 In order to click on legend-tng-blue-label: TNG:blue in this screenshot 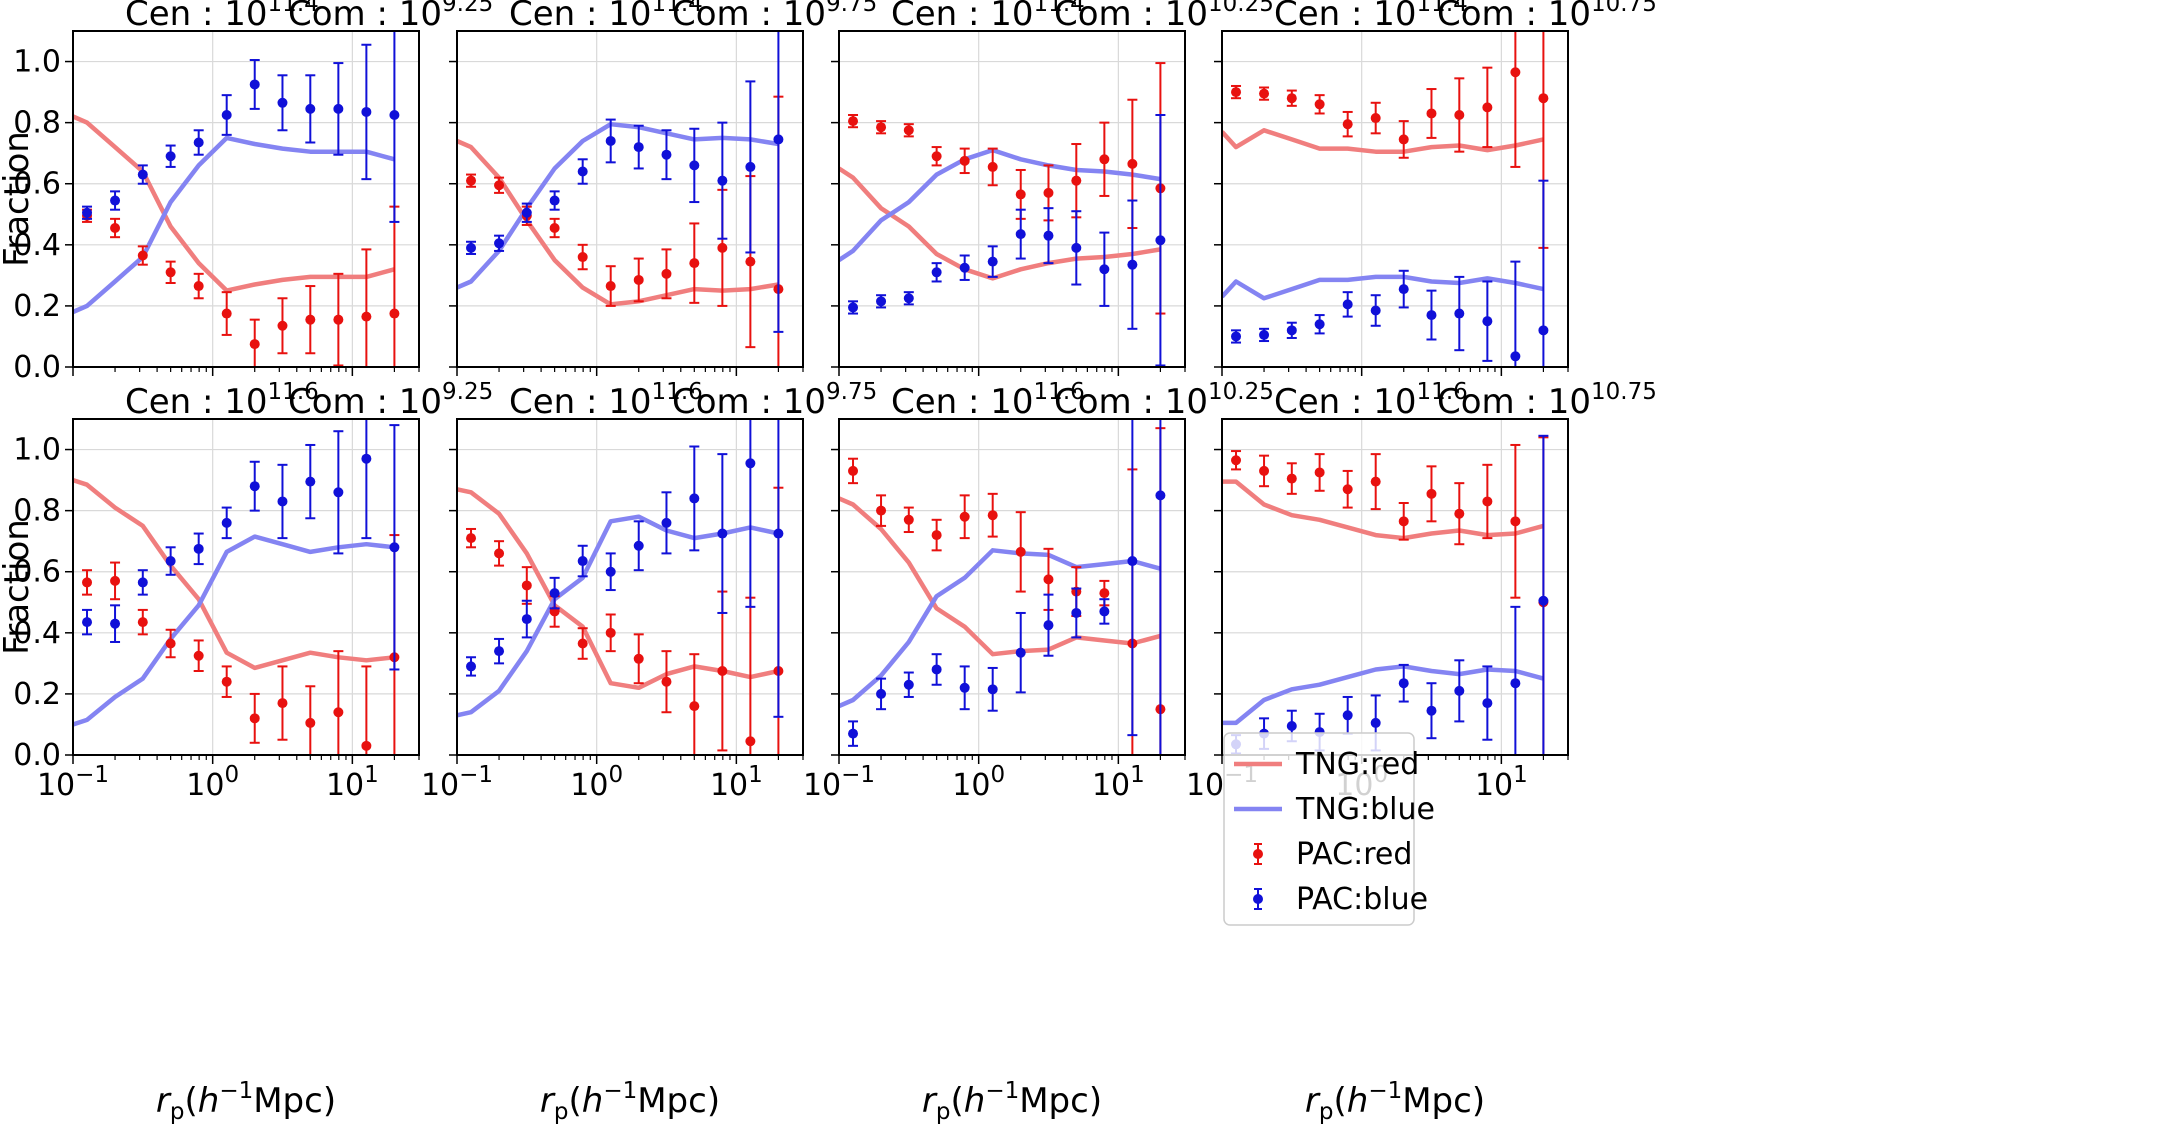, I will do `click(1365, 809)`.